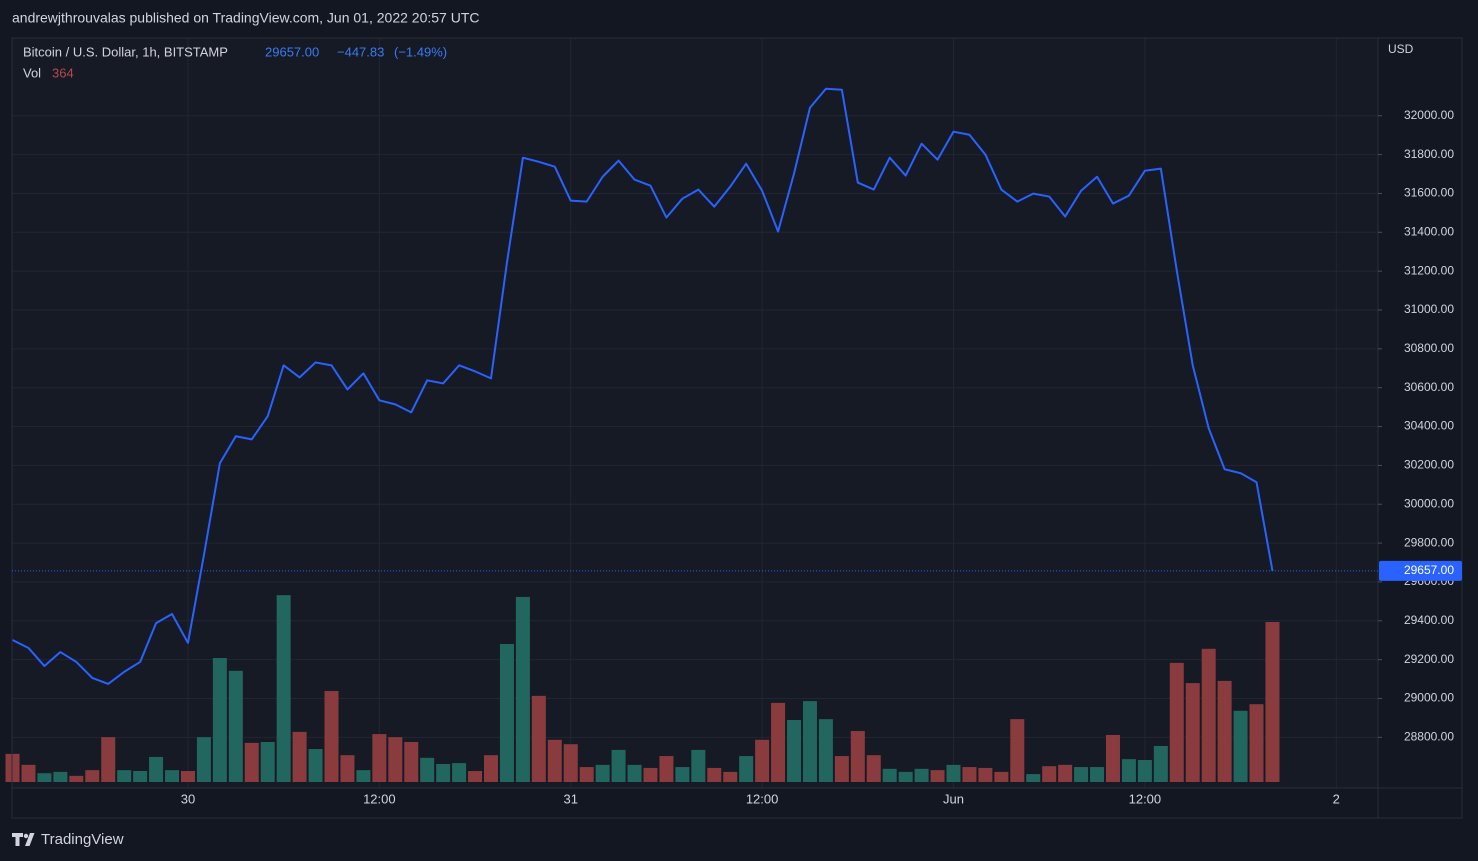 This screenshot has width=1478, height=861. What do you see at coordinates (23, 839) in the screenshot?
I see `brand-logo` at bounding box center [23, 839].